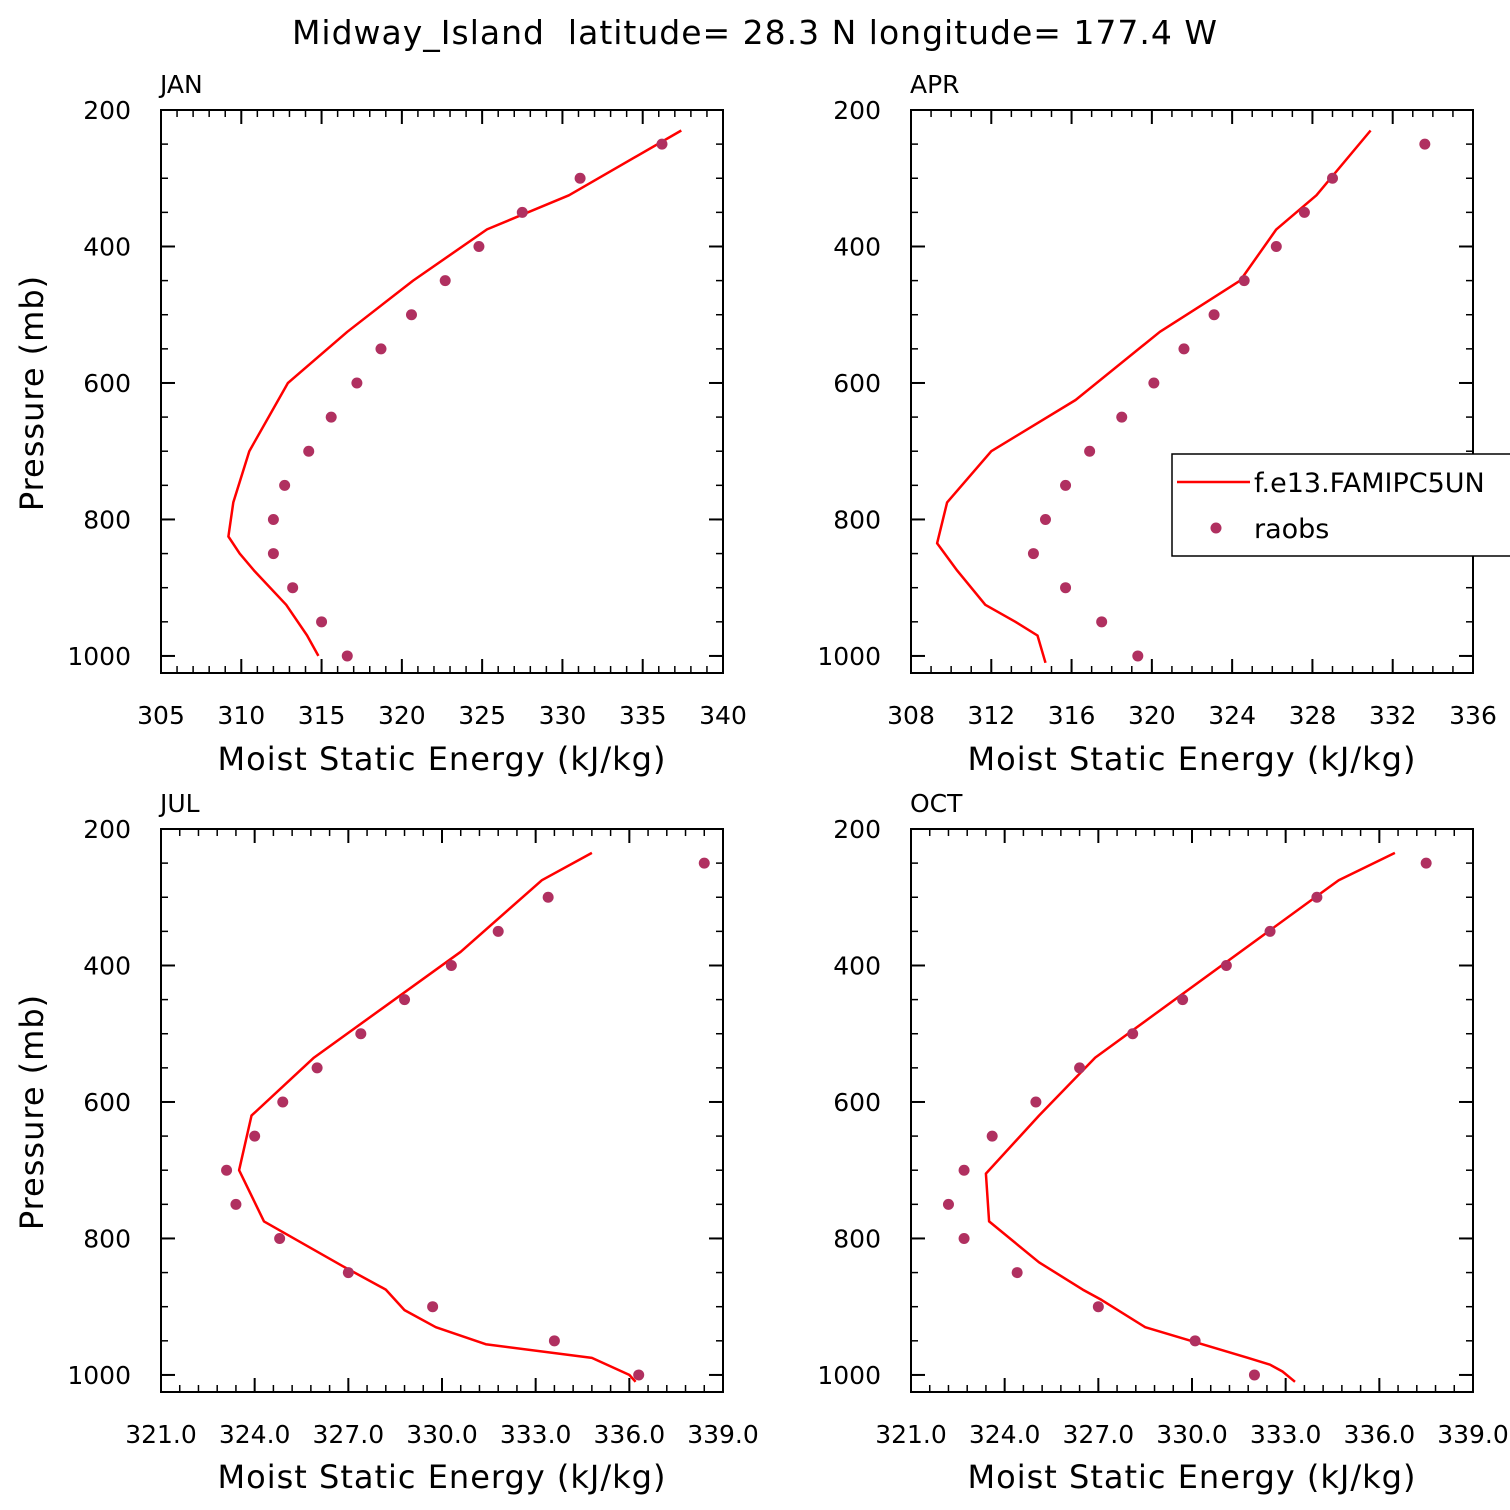 Image resolution: width=1510 pixels, height=1510 pixels. I want to click on y-axis-label: Pressure (mb), so click(32, 1112).